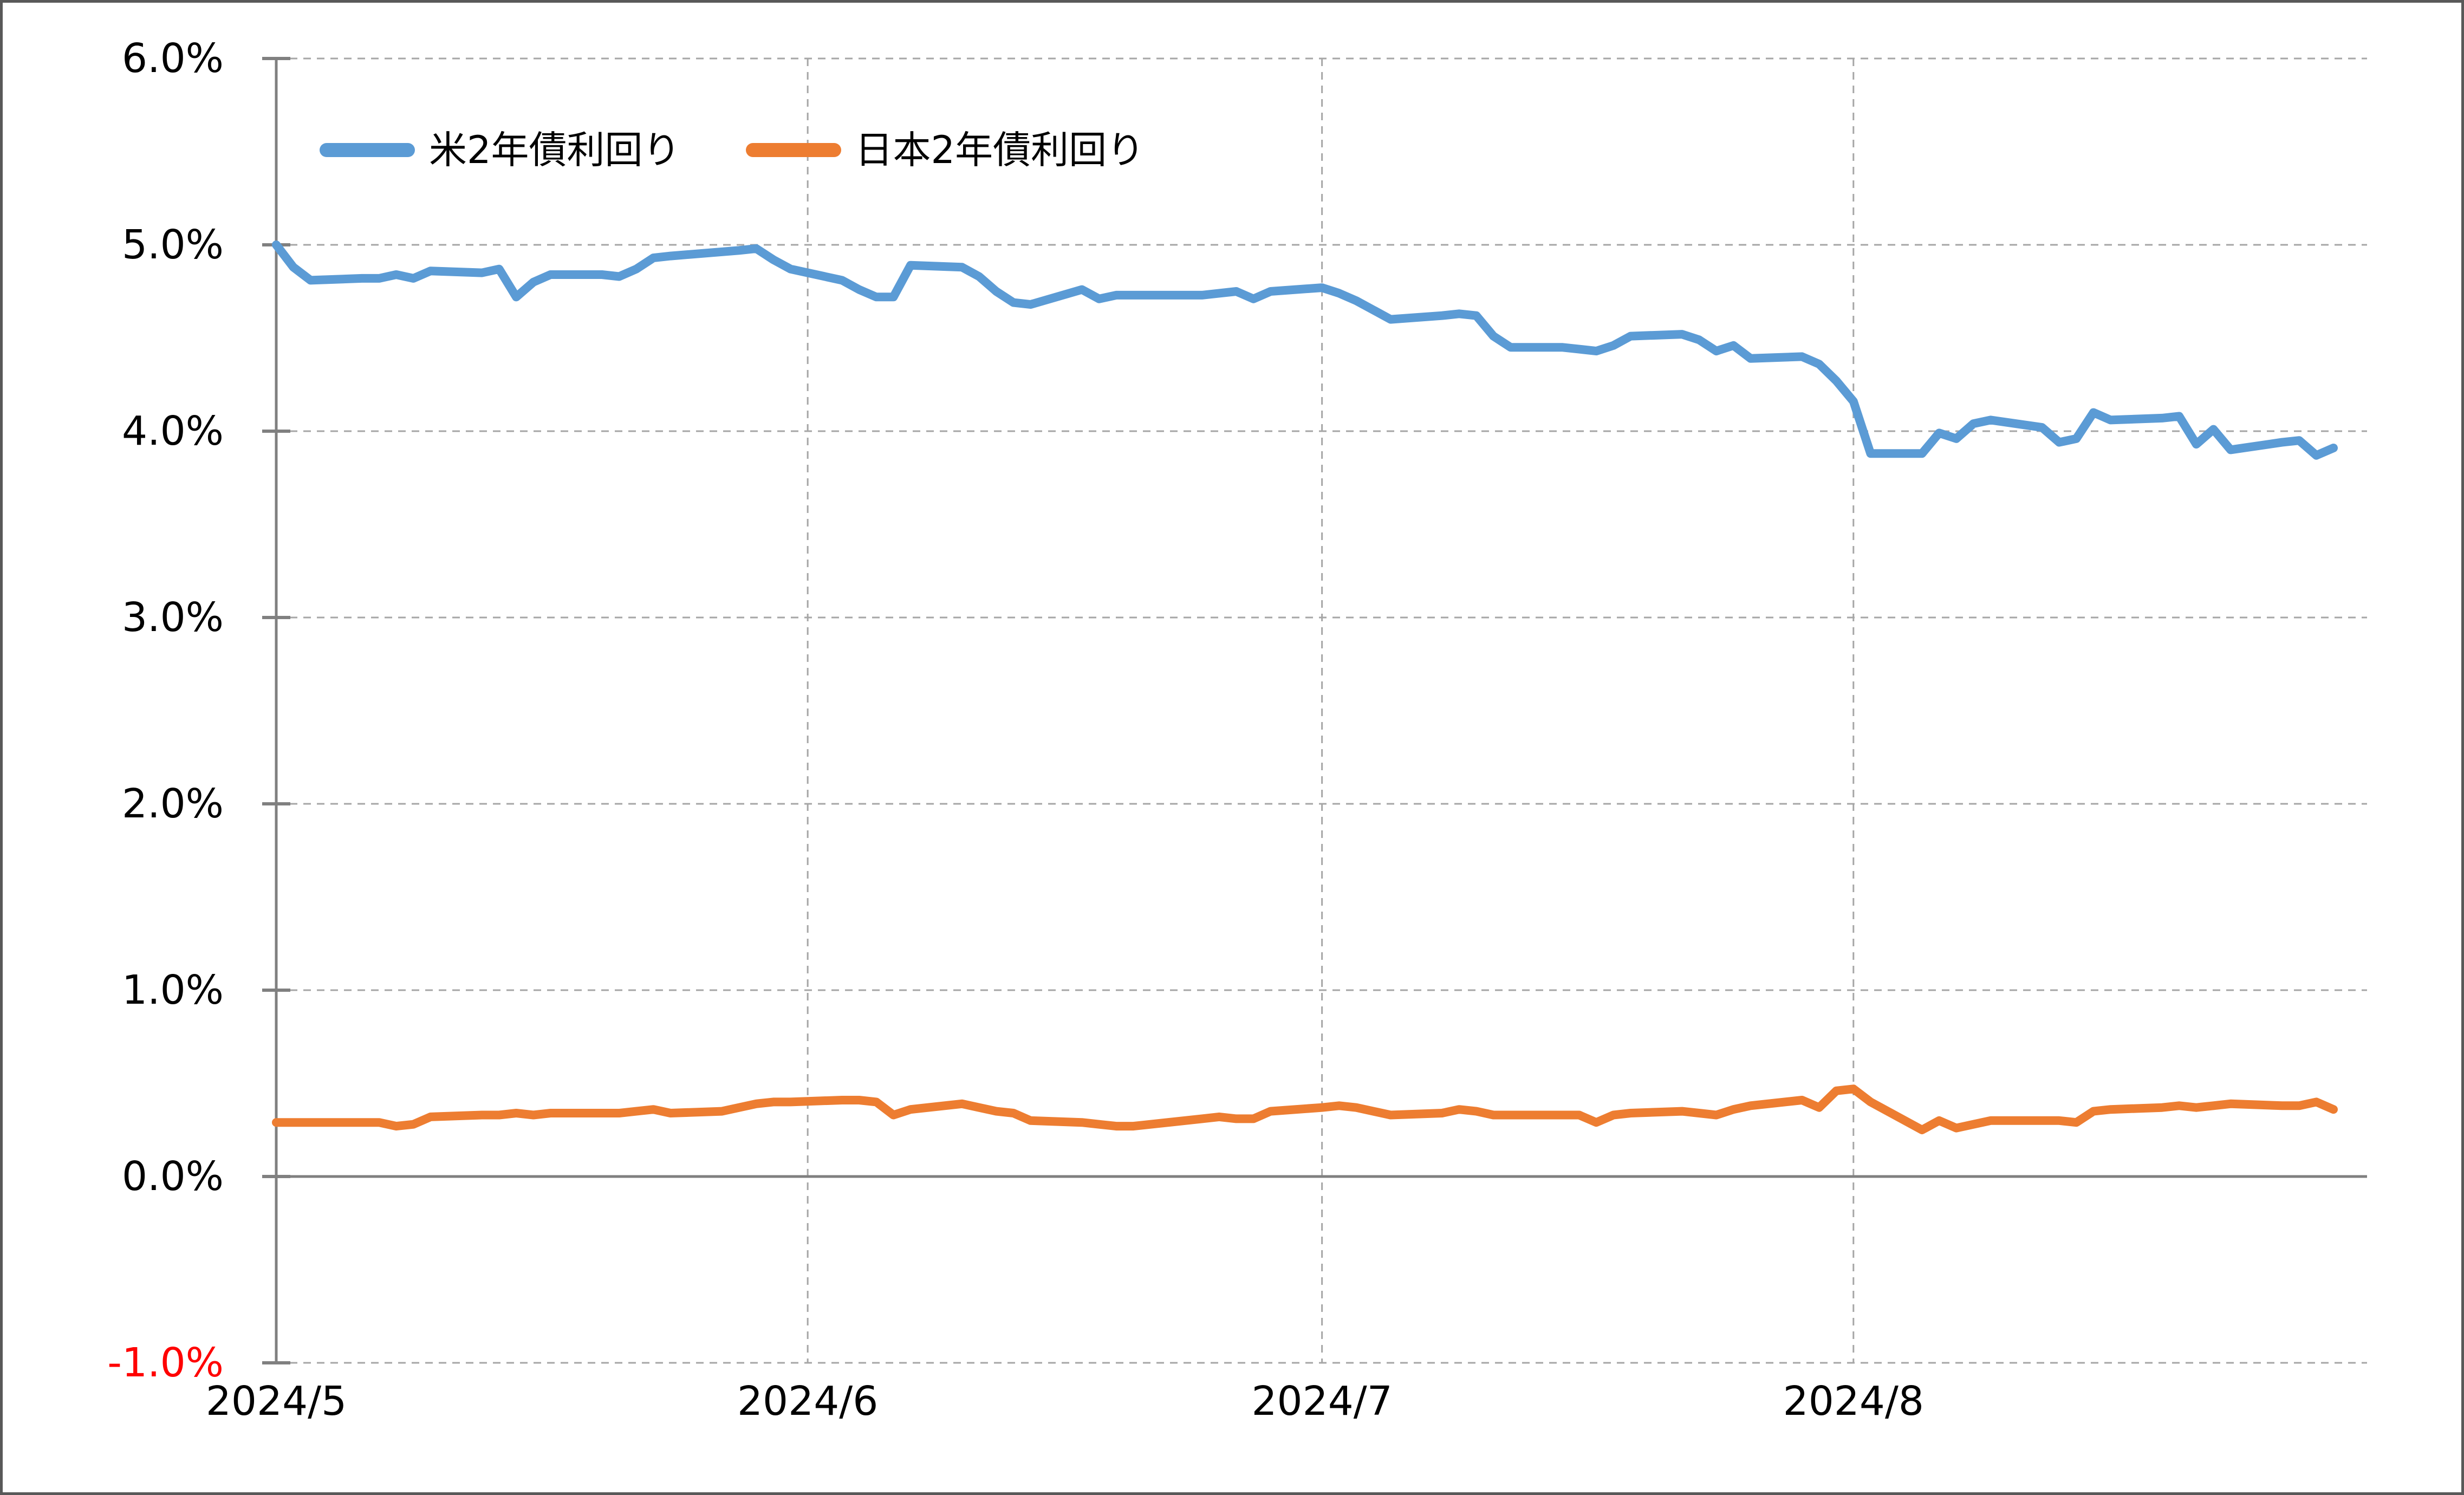 This screenshot has height=1495, width=2464. What do you see at coordinates (733, 150) in the screenshot?
I see `legend: 米2年債利回り 日本2年債利回り` at bounding box center [733, 150].